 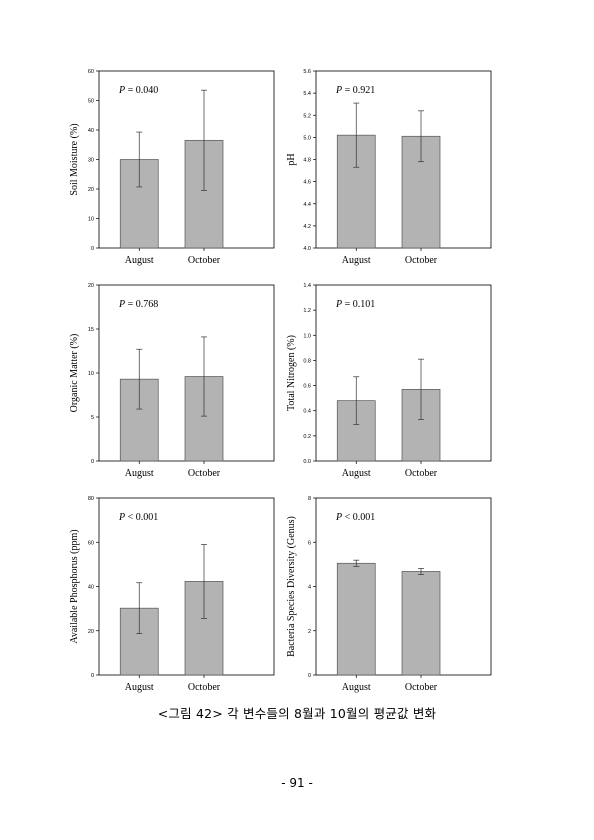 What do you see at coordinates (92, 249) in the screenshot?
I see `y-tick-label-1-0: 0` at bounding box center [92, 249].